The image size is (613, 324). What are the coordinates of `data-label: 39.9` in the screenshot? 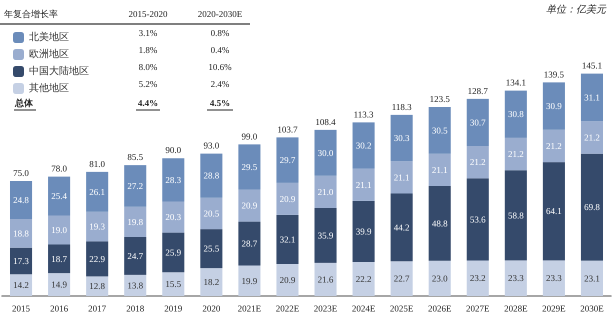 It's located at (364, 231).